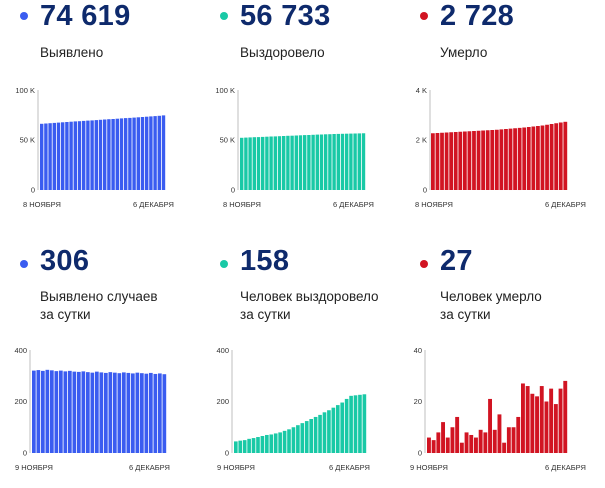 This screenshot has width=605, height=488. Describe the element at coordinates (424, 264) in the screenshot. I see `deaths-daily-dot-icon` at that location.